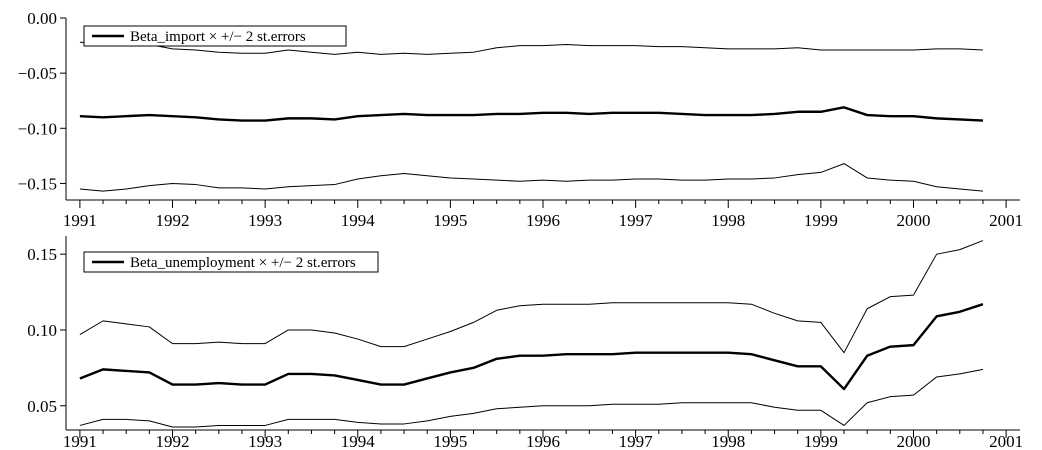  I want to click on upper-band-line, so click(531, 48).